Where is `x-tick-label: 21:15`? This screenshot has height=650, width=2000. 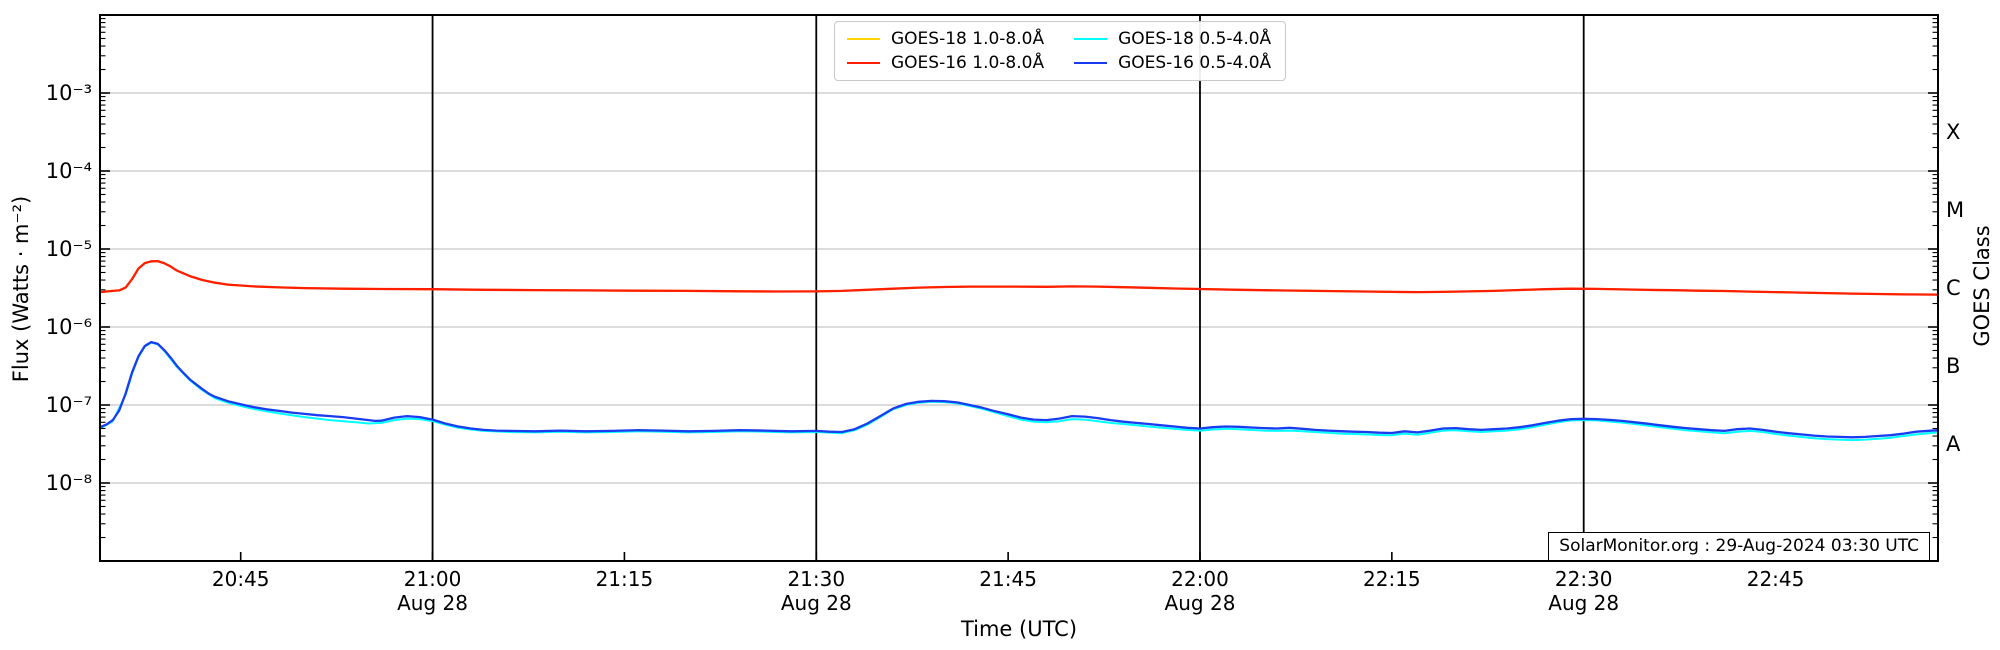
x-tick-label: 21:15 is located at coordinates (624, 579).